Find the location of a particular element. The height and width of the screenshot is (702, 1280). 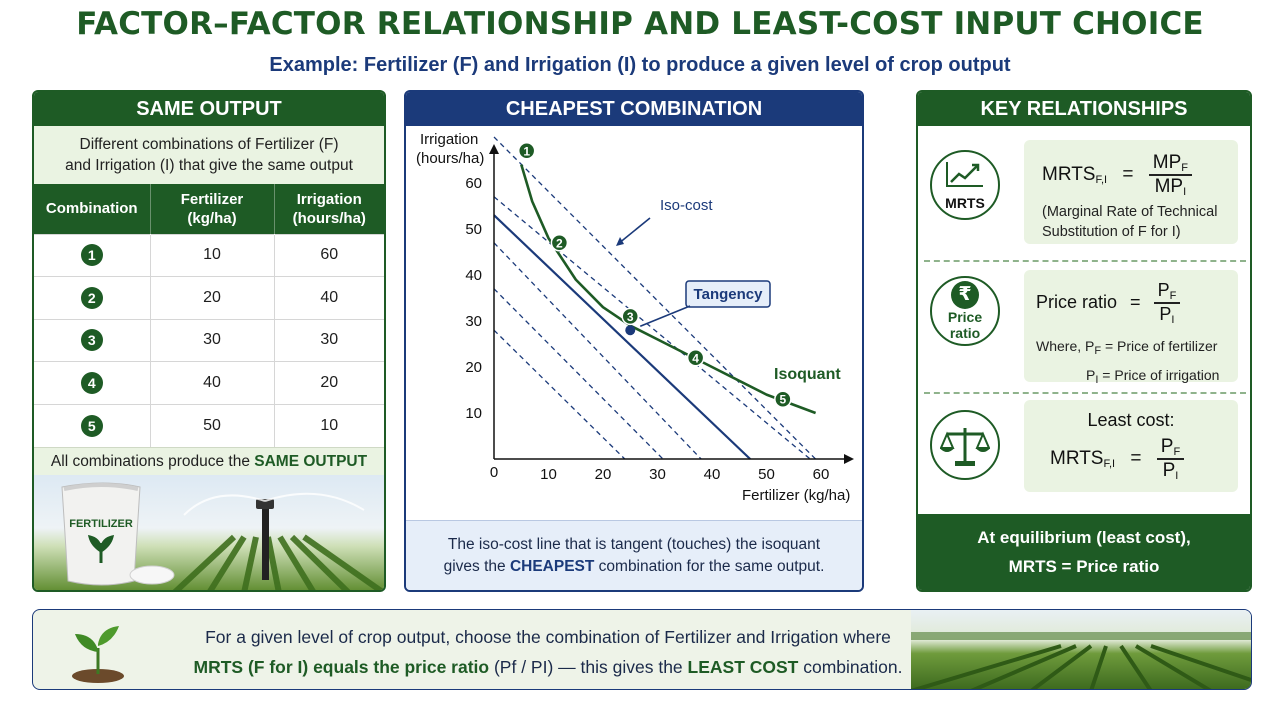

key-relationships-heading: KEY RELATIONSHIPS is located at coordinates (1084, 109).